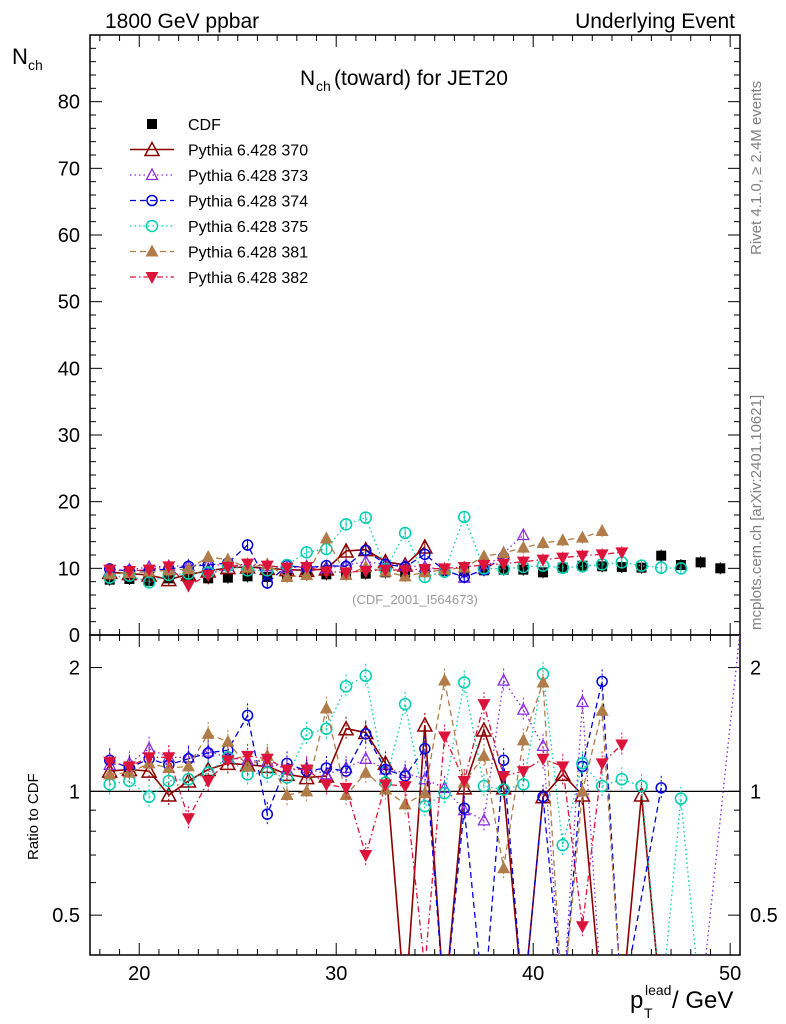  Describe the element at coordinates (756, 168) in the screenshot. I see `rivet-version-label: Rivet 4.1.0, ≥ 2.4M events` at that location.